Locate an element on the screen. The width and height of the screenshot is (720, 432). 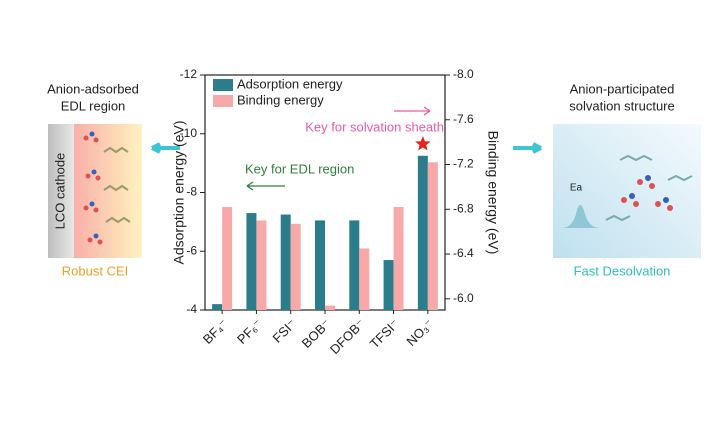
x-tick-label: FSI⁻ is located at coordinates (285, 331).